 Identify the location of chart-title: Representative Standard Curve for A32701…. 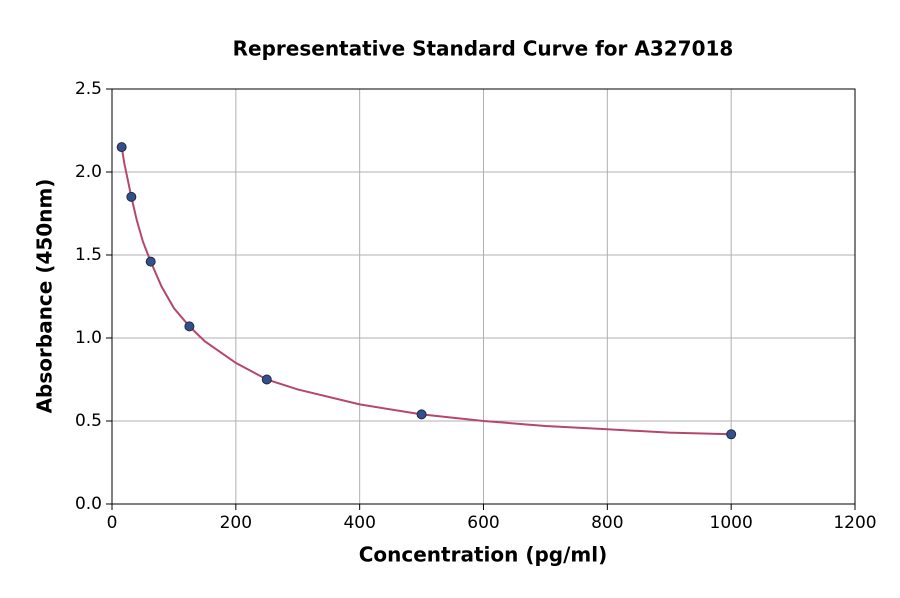
(483, 49).